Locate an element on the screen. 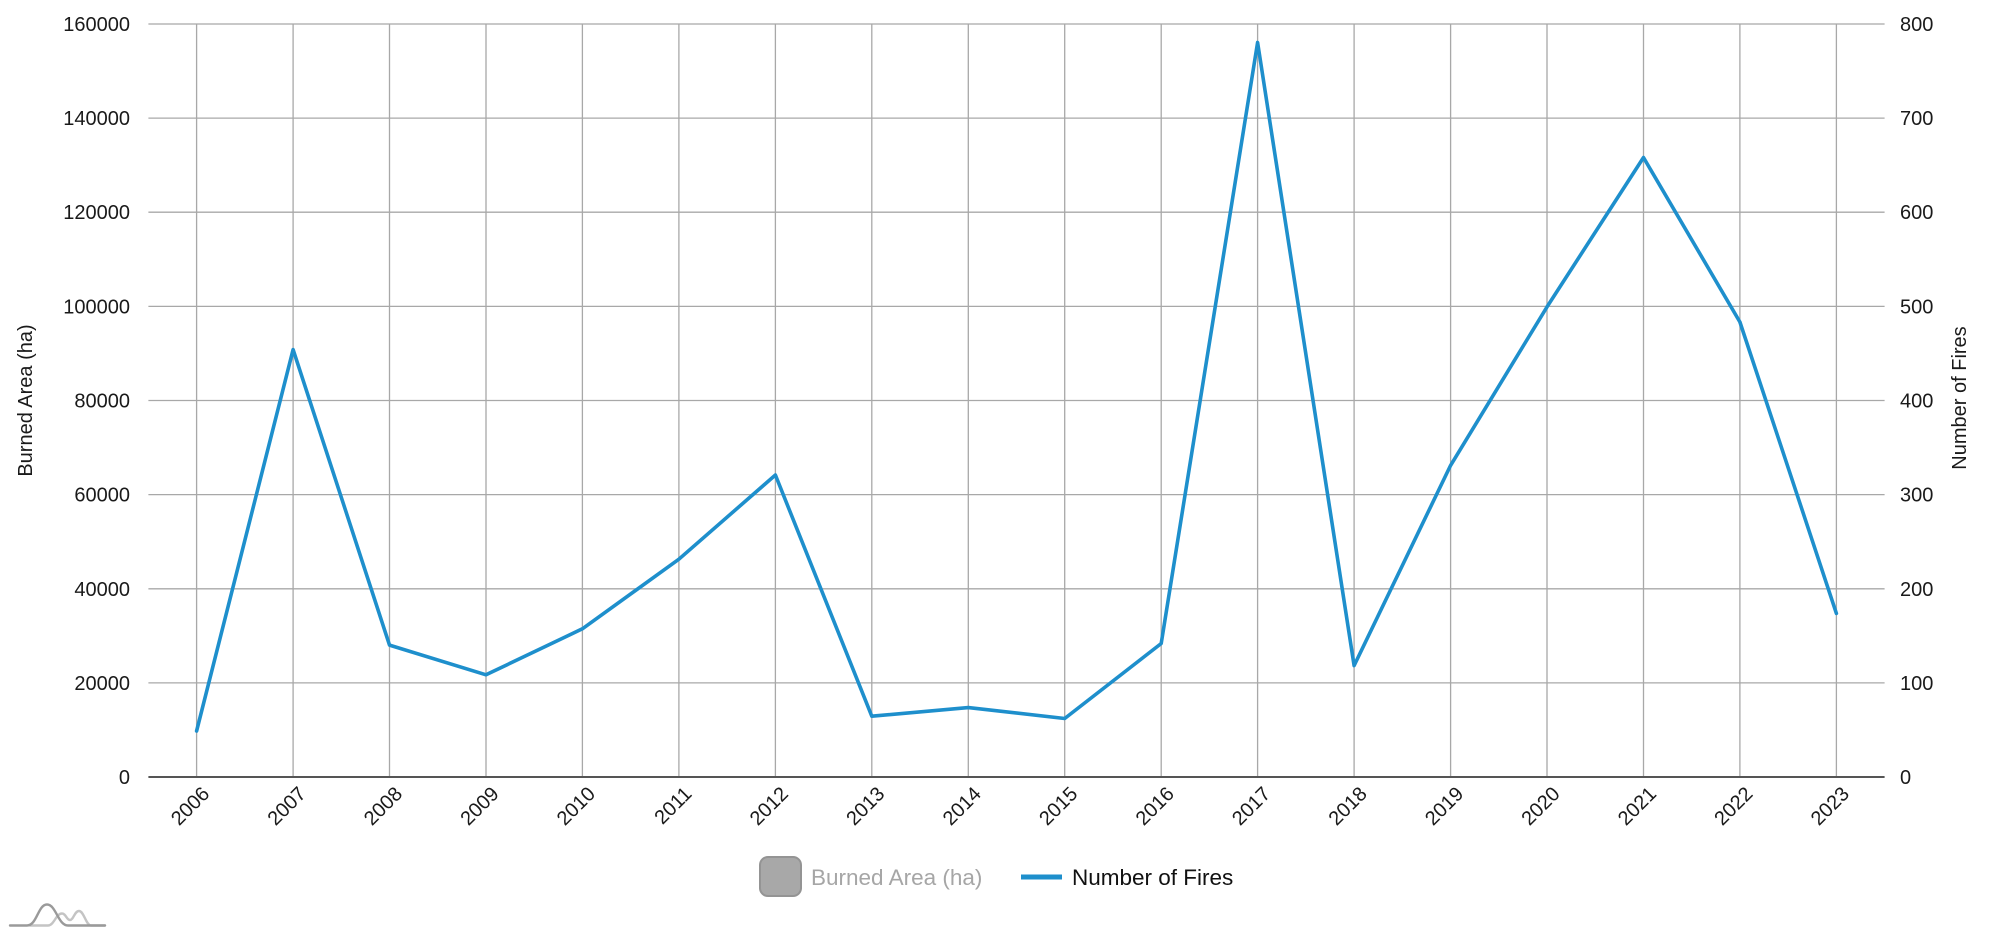 The image size is (2000, 936). svg-text: 2021 is located at coordinates (1637, 806).